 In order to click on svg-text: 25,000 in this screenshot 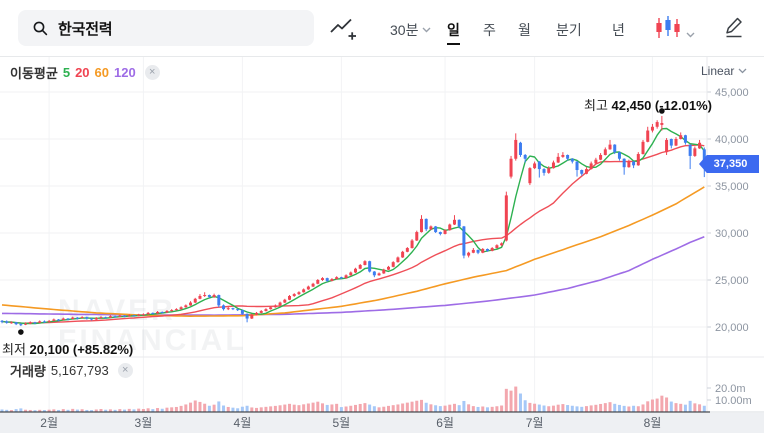, I will do `click(732, 281)`.